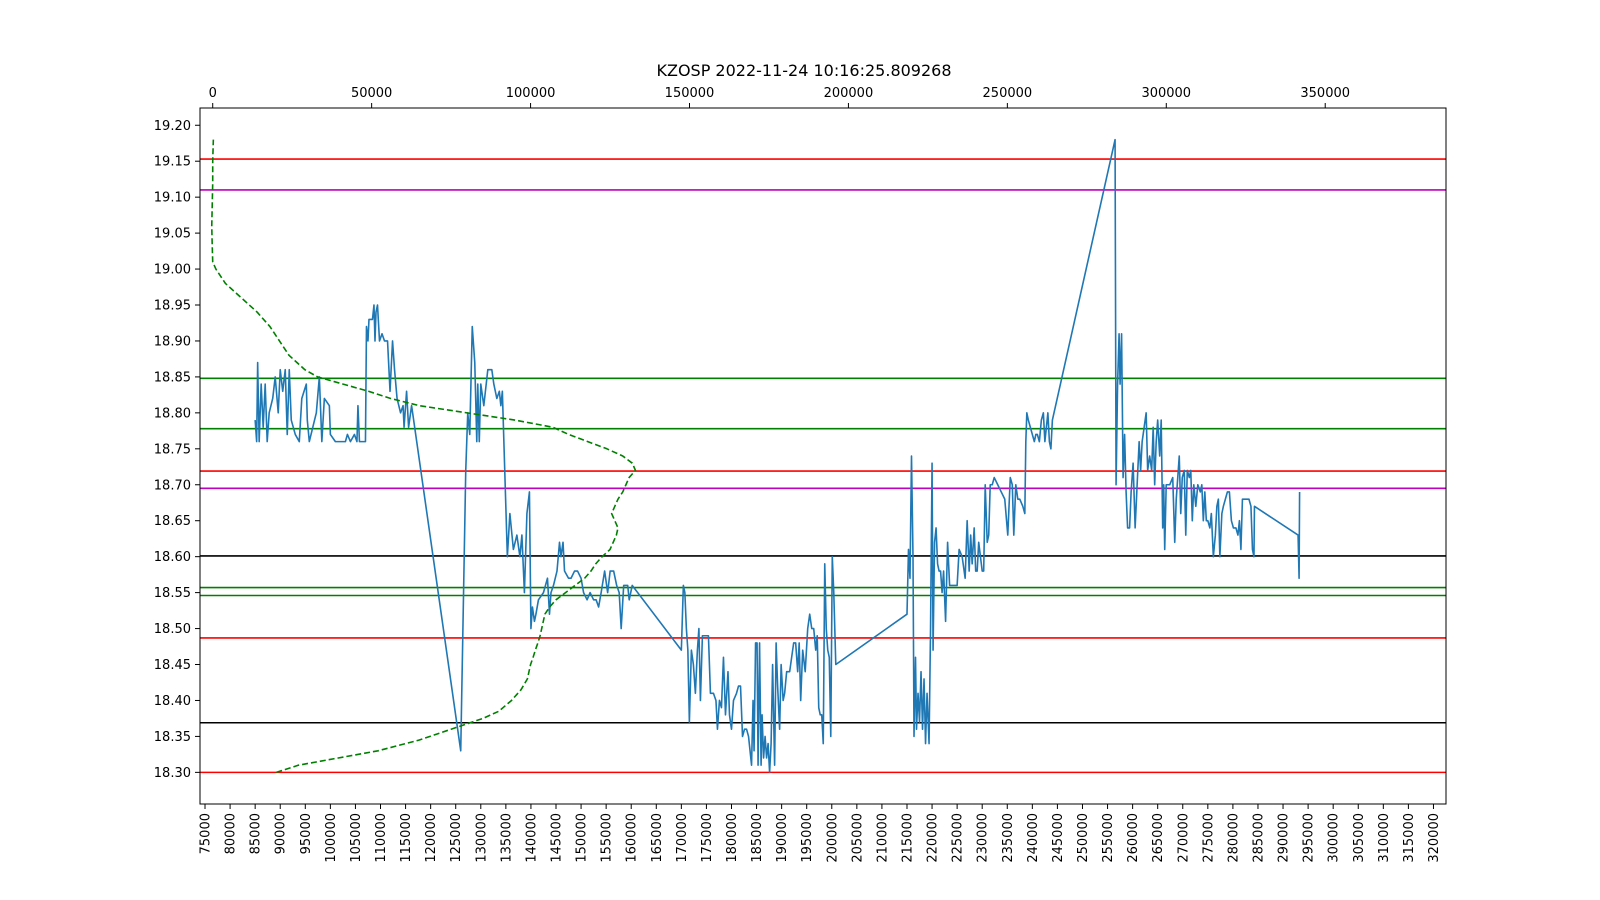 This screenshot has height=900, width=1600. I want to click on x-tick-label-35: 250000, so click(1083, 838).